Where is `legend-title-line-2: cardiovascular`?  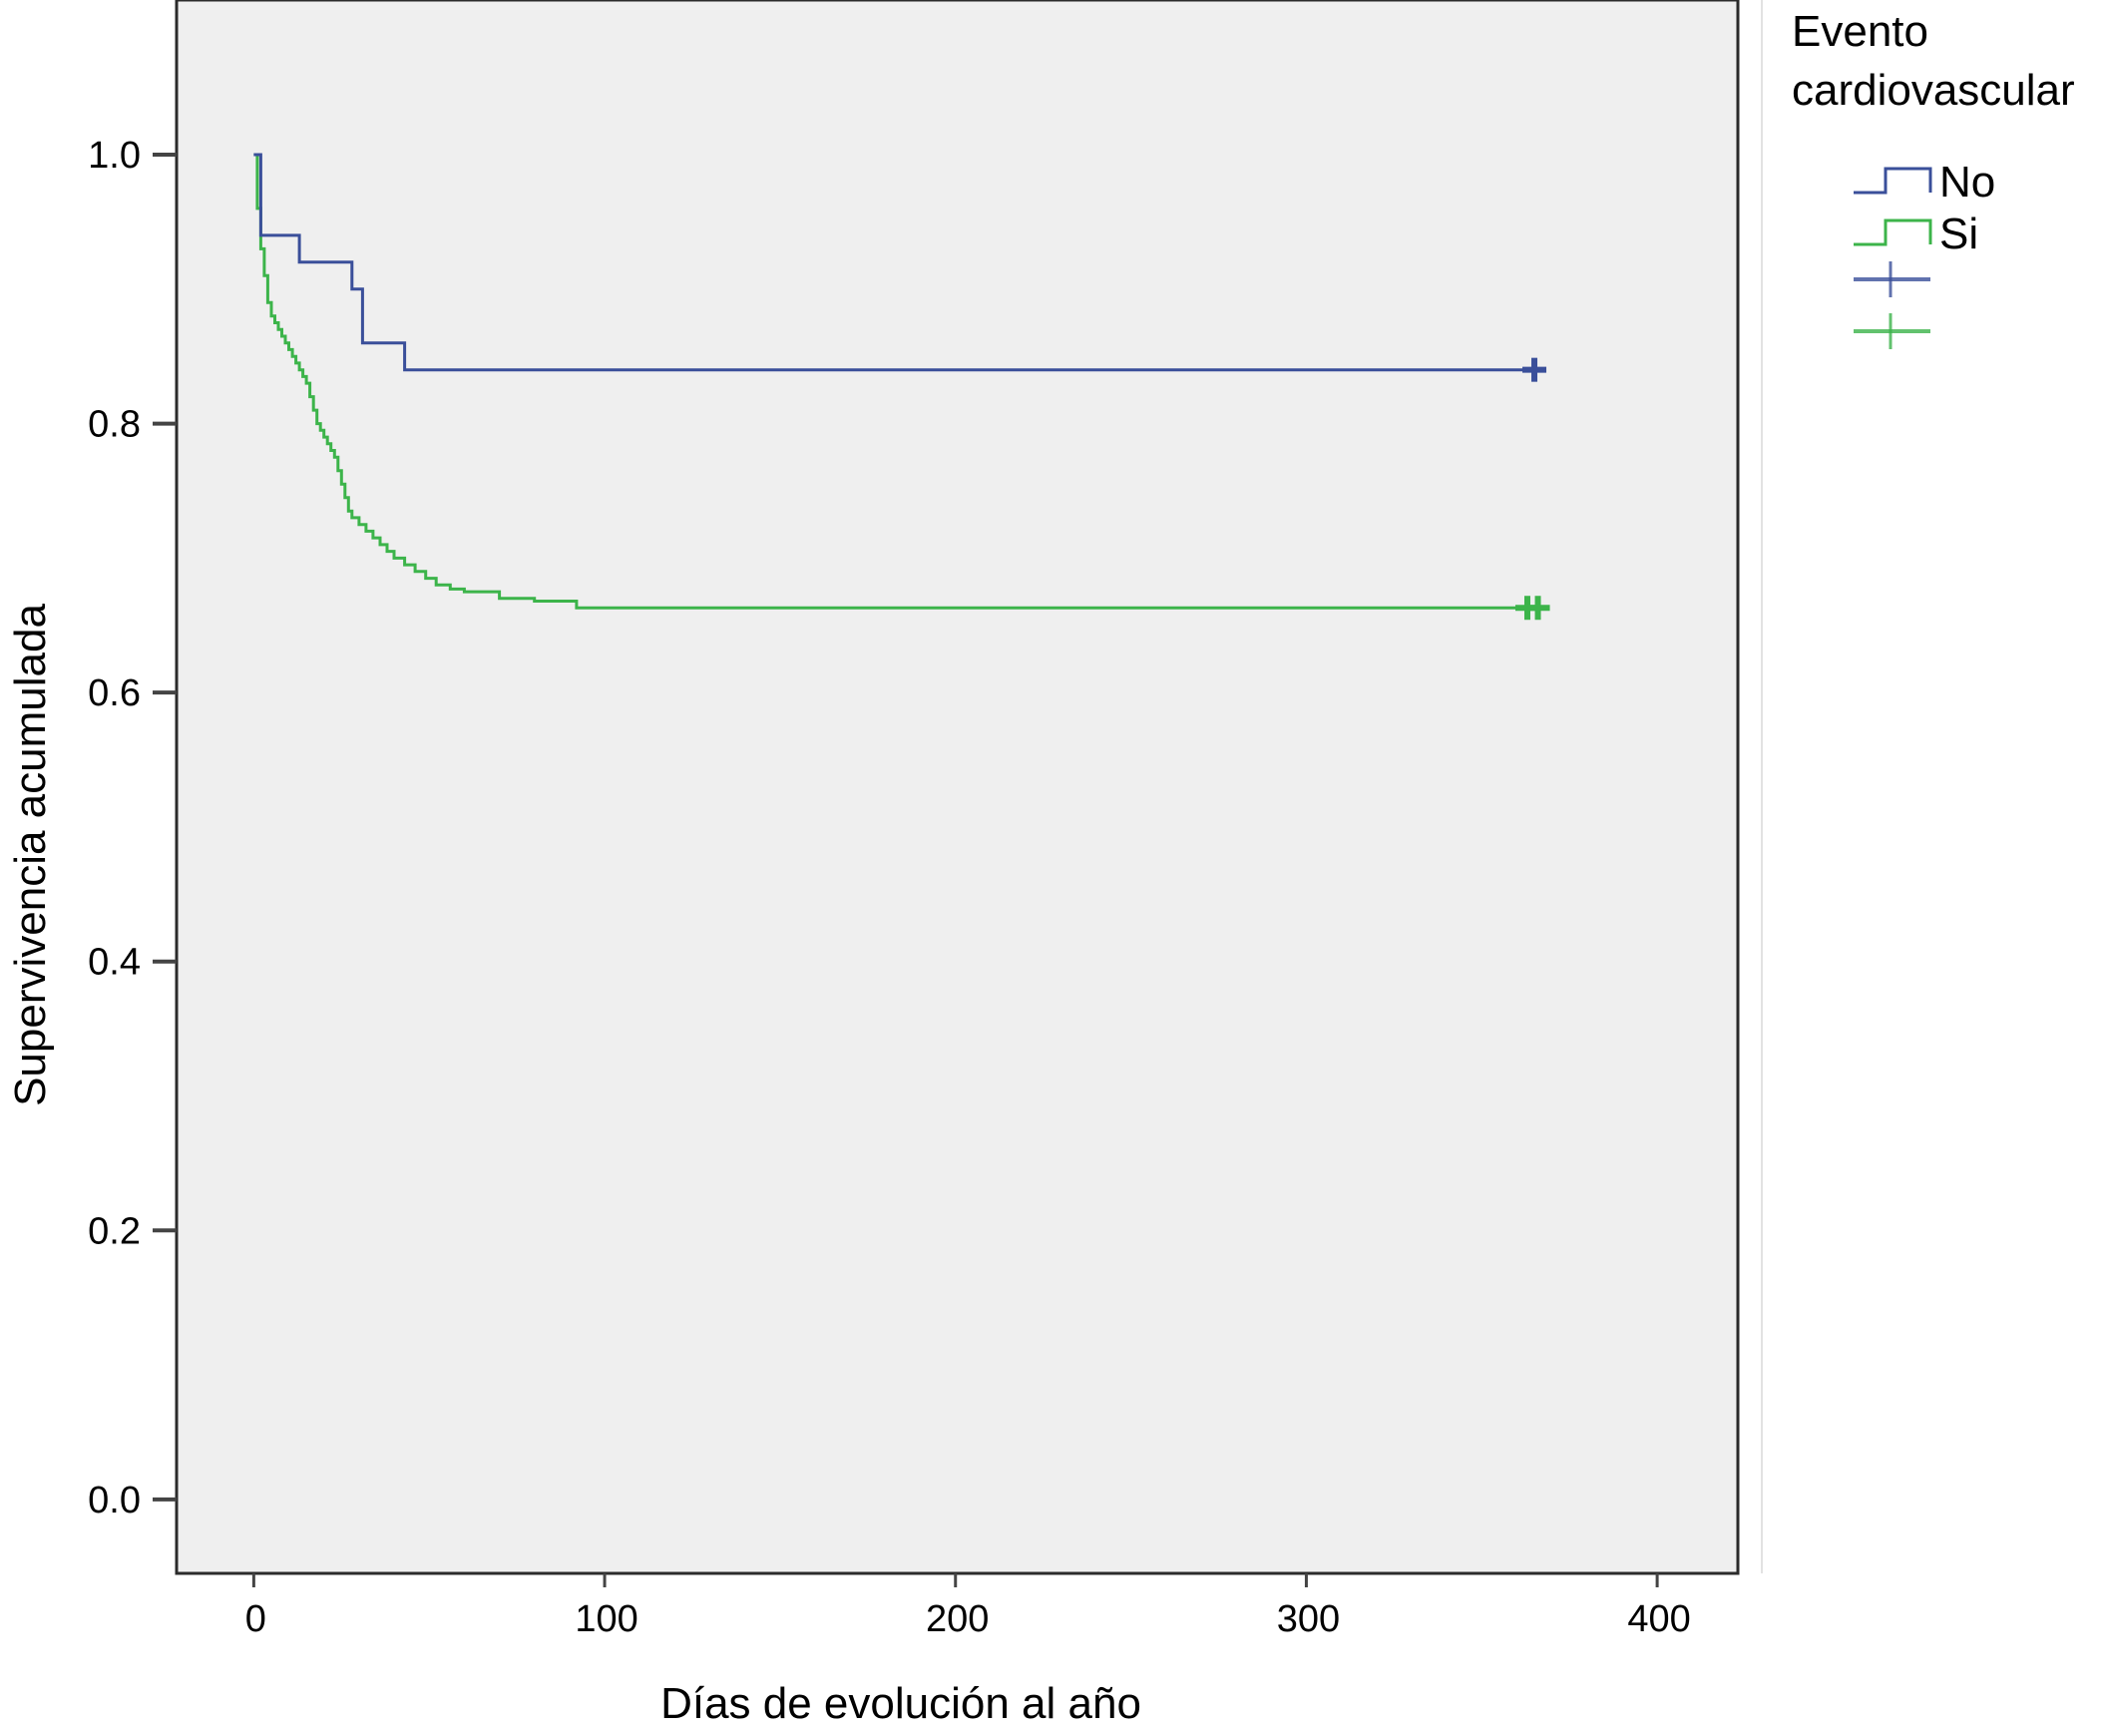 legend-title-line-2: cardiovascular is located at coordinates (1934, 90).